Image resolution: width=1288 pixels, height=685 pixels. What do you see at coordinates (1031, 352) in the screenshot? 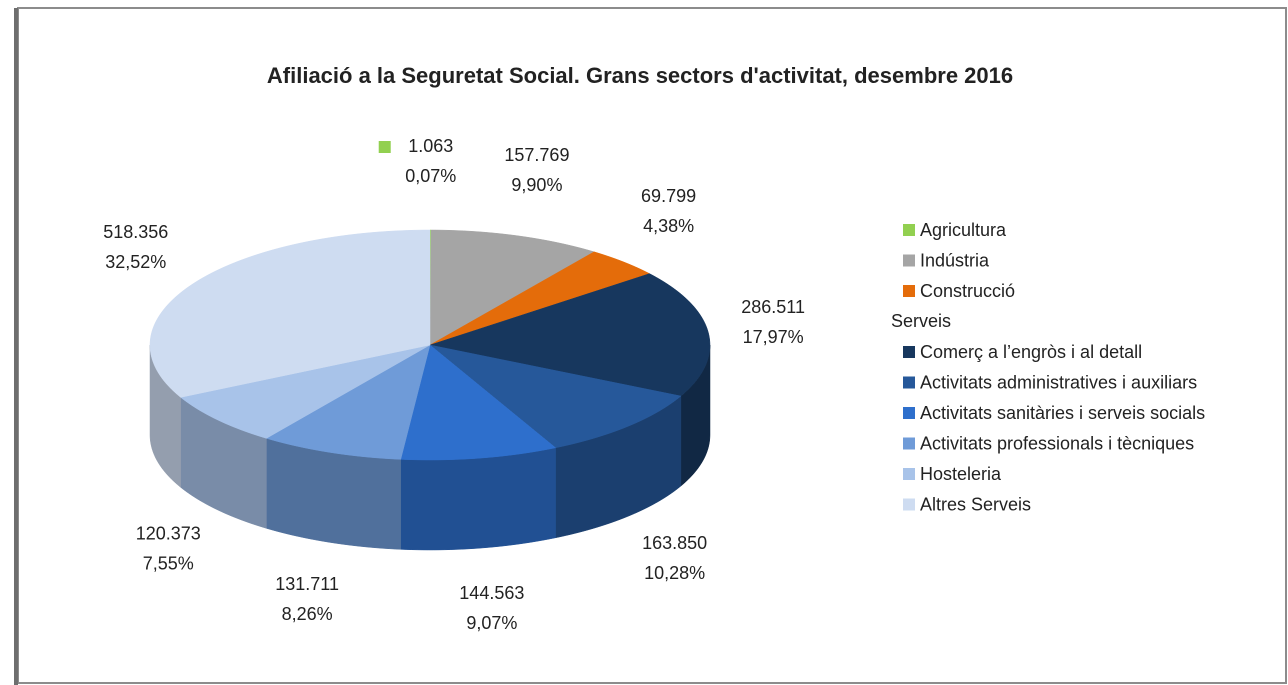
I see `legend-label: Comerç a l’engròs i al detall` at bounding box center [1031, 352].